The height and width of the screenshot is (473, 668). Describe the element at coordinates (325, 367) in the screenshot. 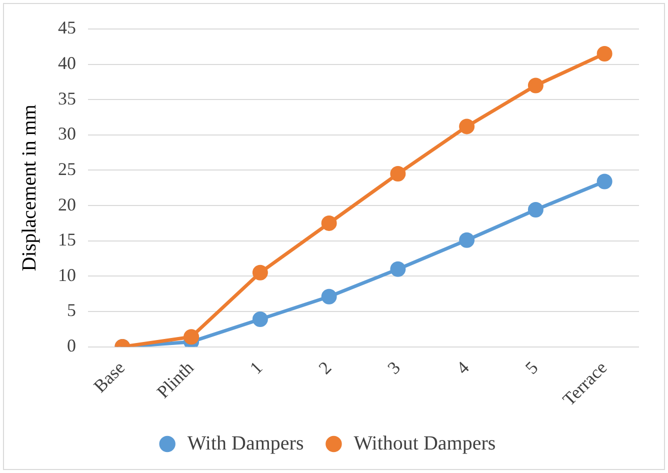

I see `x-tick-label: 2` at that location.